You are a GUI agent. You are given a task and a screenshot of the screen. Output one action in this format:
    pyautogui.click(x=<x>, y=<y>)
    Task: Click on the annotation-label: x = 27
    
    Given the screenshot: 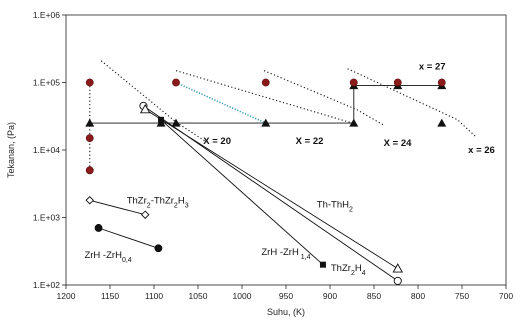 What is the action you would take?
    pyautogui.click(x=432, y=67)
    